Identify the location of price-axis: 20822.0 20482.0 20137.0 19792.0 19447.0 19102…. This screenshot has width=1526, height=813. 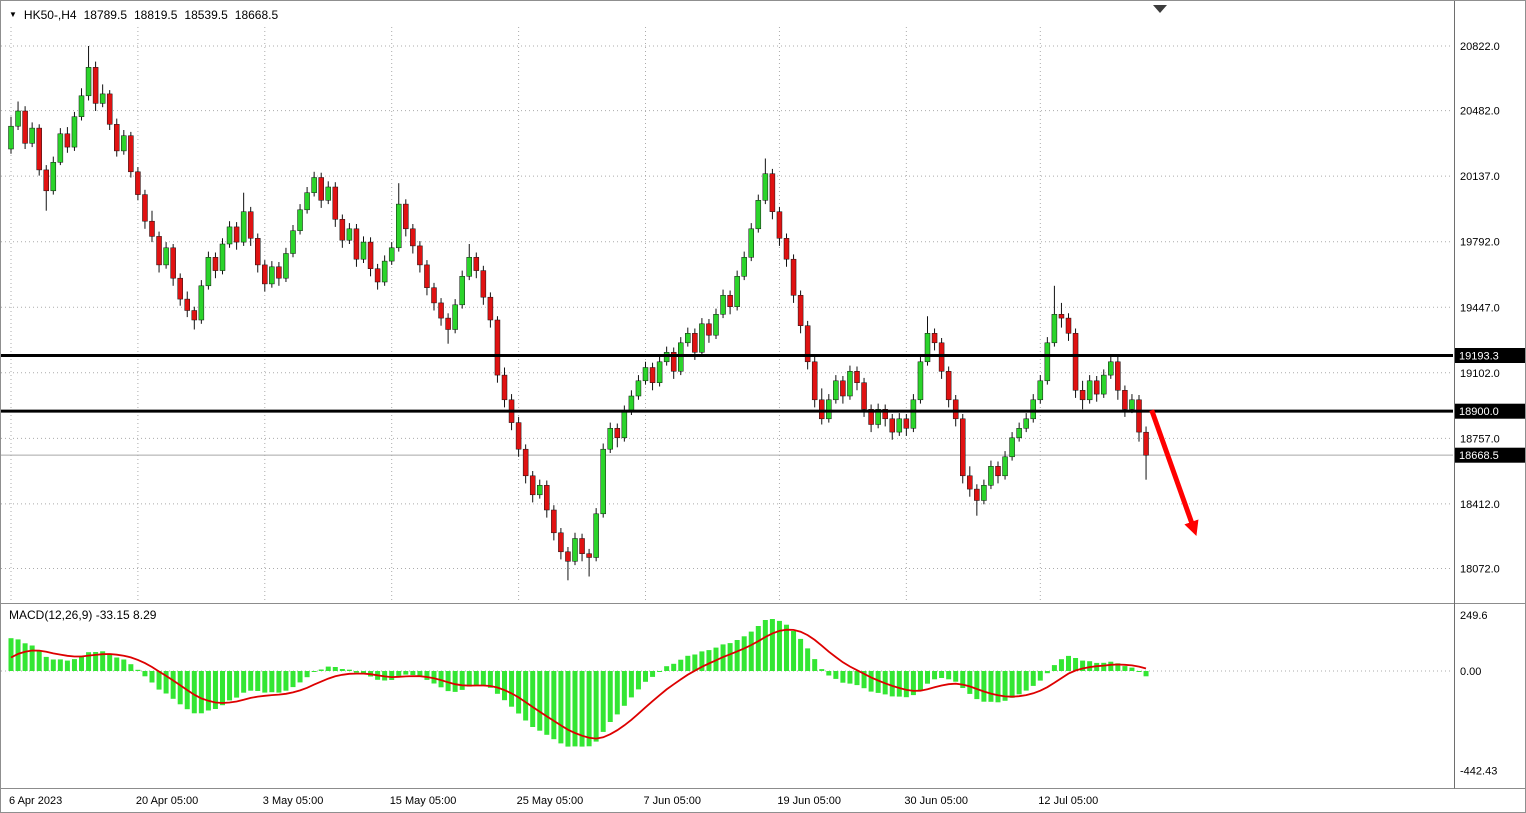
(1480, 308).